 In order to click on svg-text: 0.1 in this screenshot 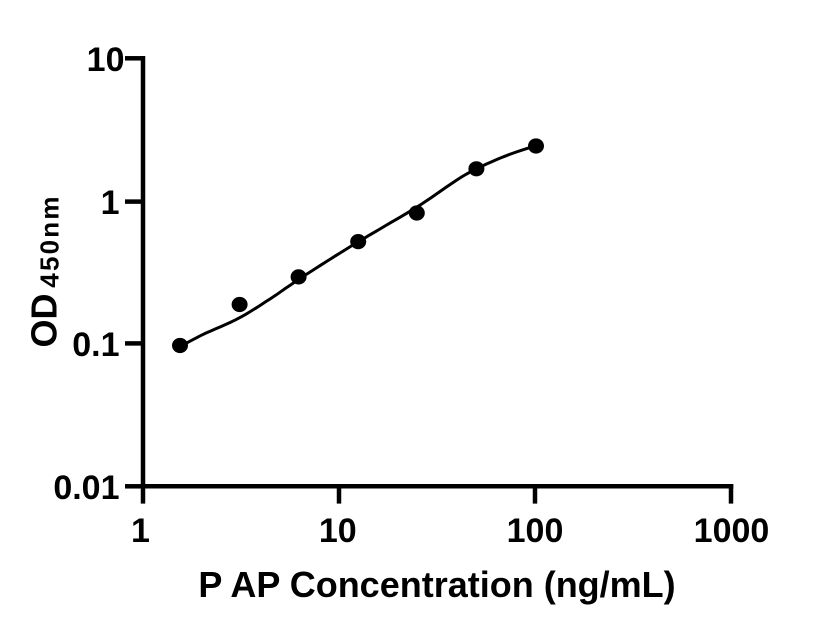, I will do `click(95, 345)`.